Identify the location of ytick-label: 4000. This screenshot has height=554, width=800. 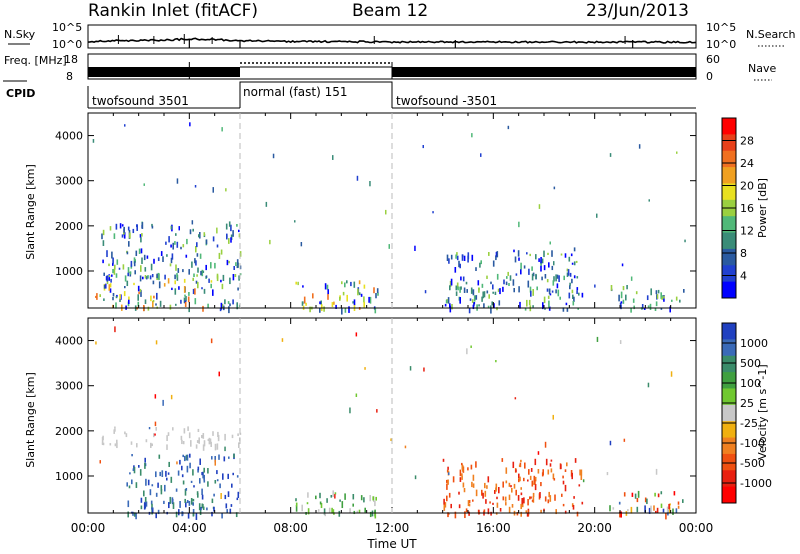
(69, 341).